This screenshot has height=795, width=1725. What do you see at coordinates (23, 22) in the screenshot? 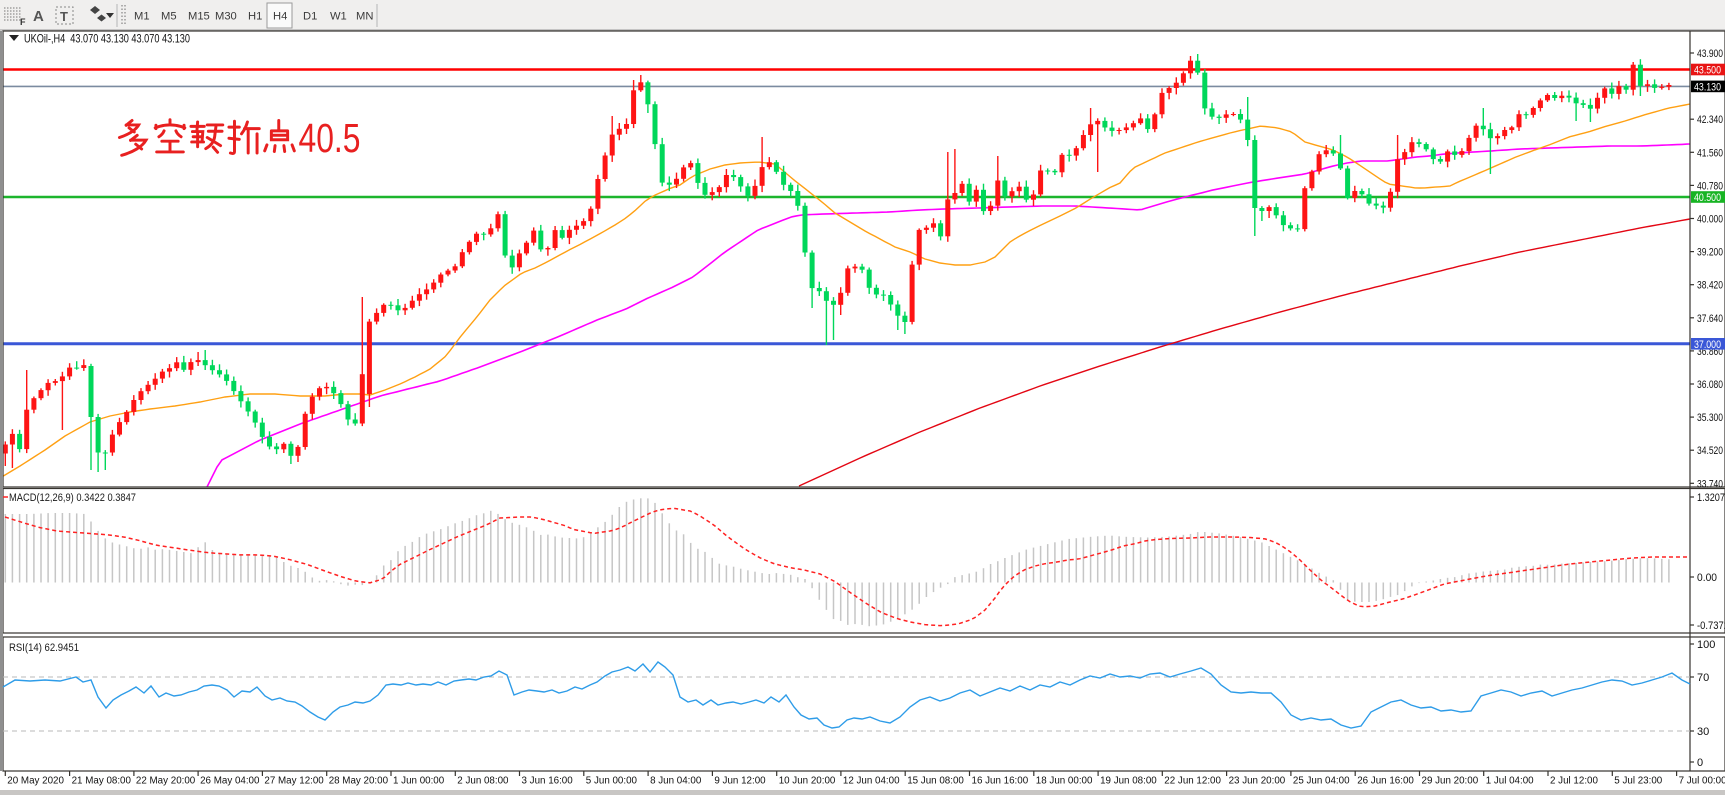
I see `svg-text: F` at bounding box center [23, 22].